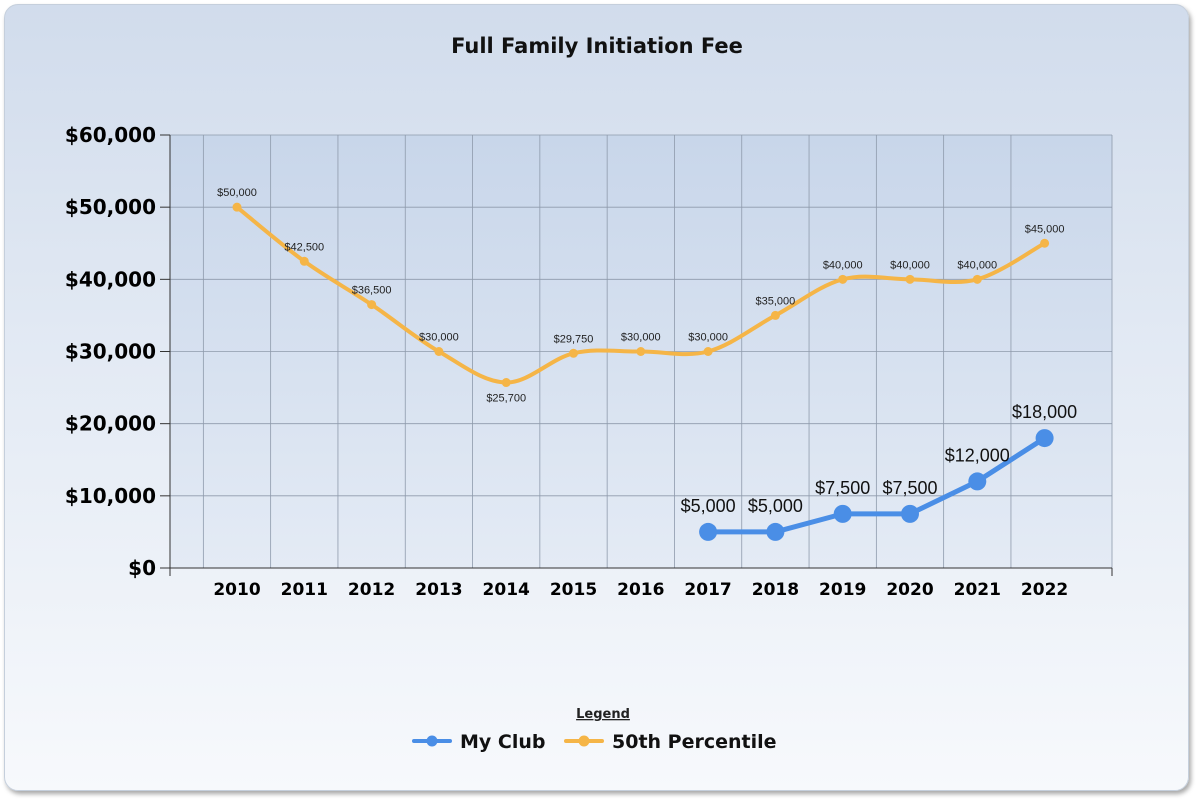  Describe the element at coordinates (977, 590) in the screenshot. I see `x-tick-label: 2021` at that location.